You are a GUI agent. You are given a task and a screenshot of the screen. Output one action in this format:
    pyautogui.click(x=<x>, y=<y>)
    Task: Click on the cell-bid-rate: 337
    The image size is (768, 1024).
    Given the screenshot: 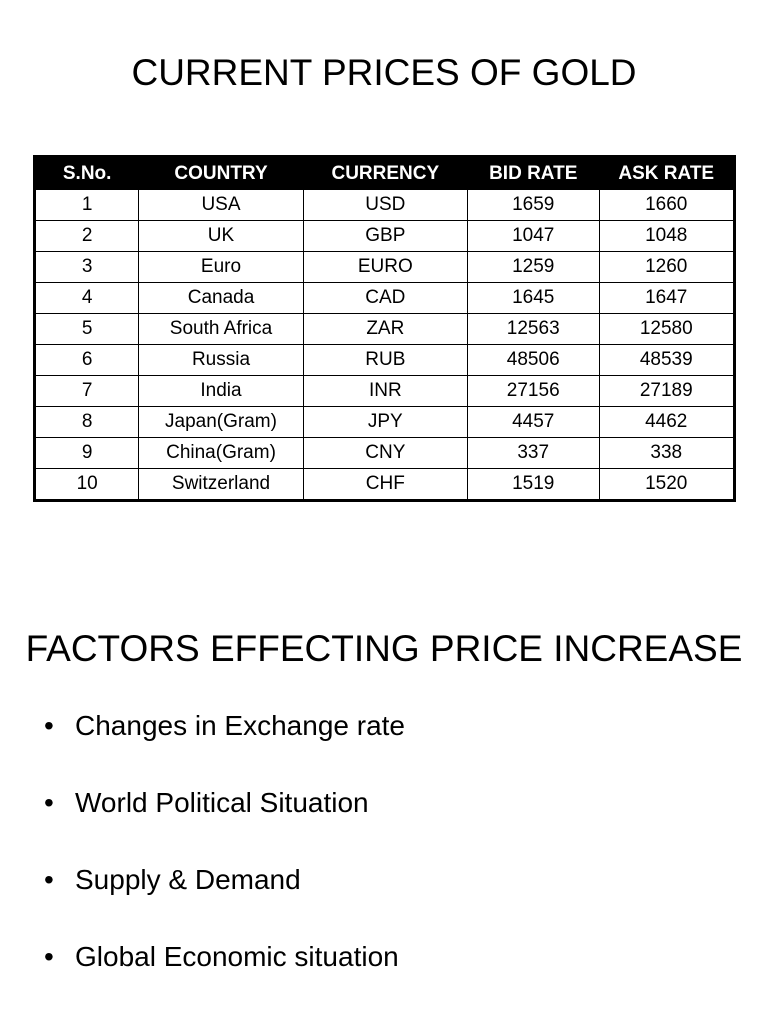 What is the action you would take?
    pyautogui.click(x=533, y=453)
    